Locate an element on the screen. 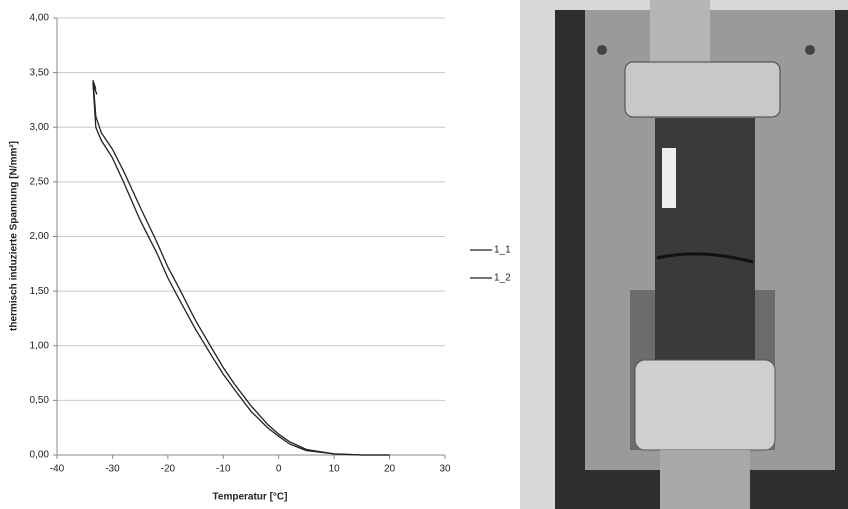  upper-clamp is located at coordinates (702, 89).